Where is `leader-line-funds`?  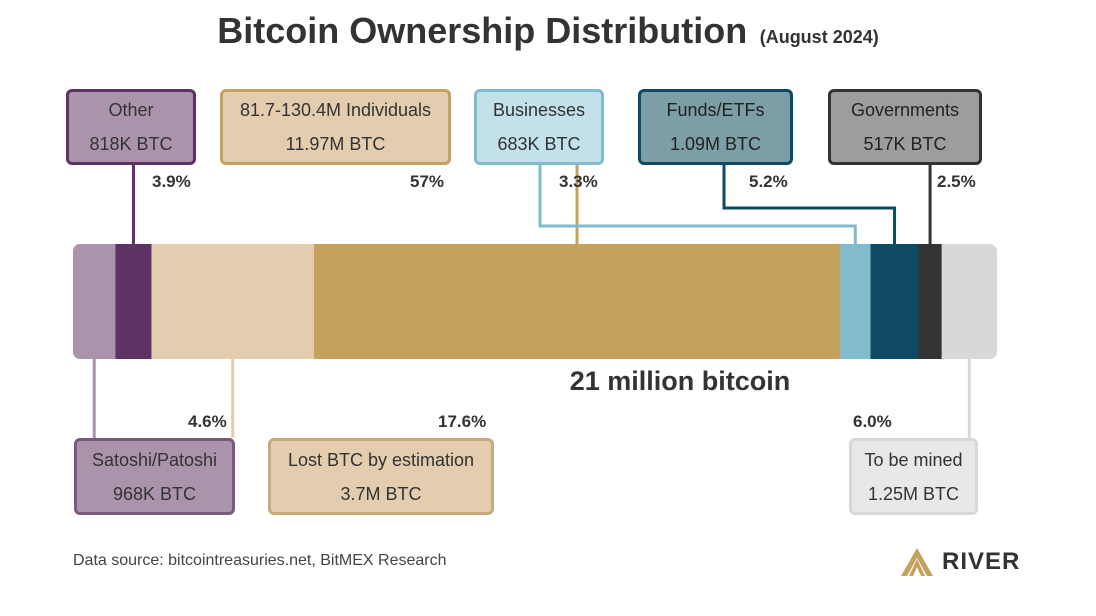 leader-line-funds is located at coordinates (809, 204).